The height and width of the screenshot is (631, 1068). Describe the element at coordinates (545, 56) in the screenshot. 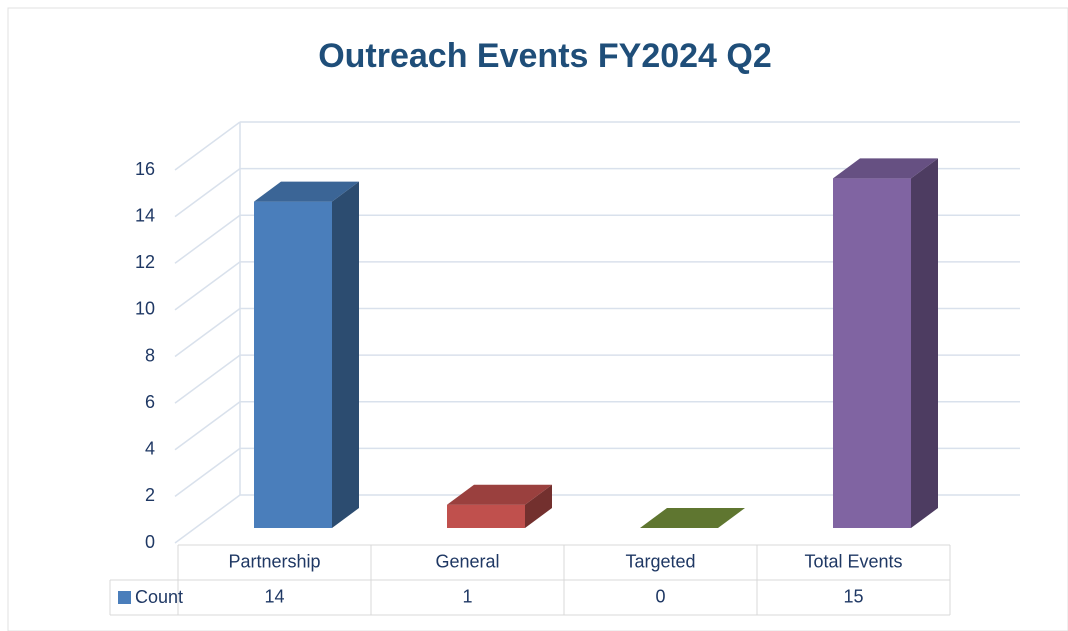

I see `chart-title: Outreach Events FY2024 Q2` at that location.